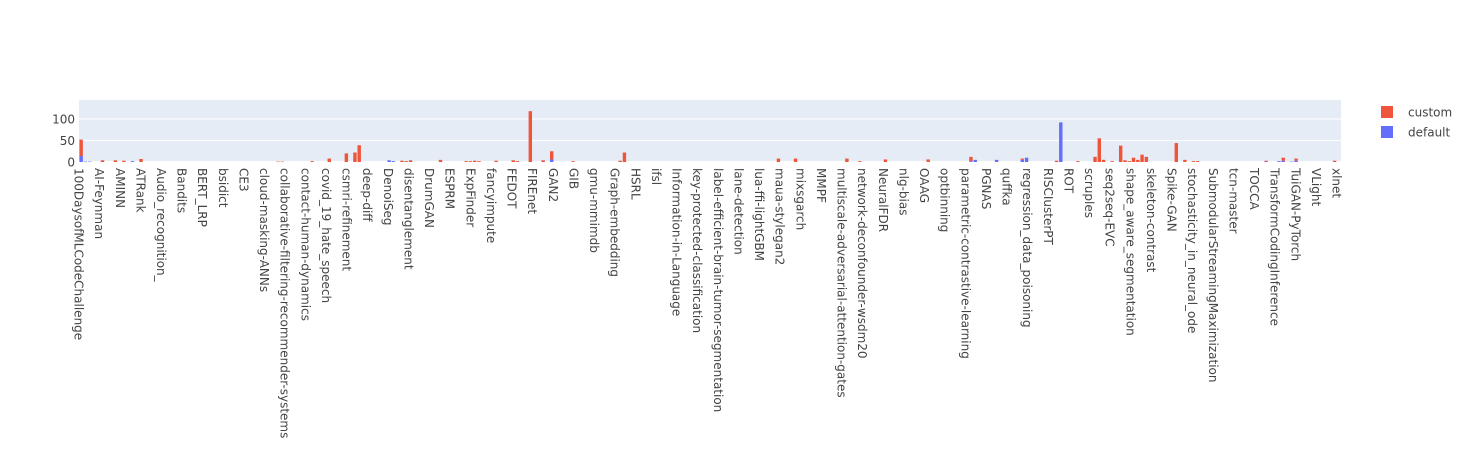 Image resolution: width=1468 pixels, height=454 pixels. Describe the element at coordinates (71, 163) in the screenshot. I see `y-tick-label: 0` at that location.